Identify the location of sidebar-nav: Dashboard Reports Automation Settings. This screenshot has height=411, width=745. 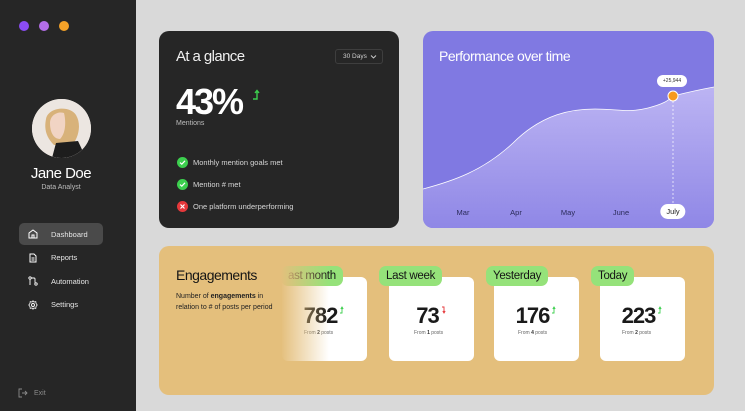
(61, 270).